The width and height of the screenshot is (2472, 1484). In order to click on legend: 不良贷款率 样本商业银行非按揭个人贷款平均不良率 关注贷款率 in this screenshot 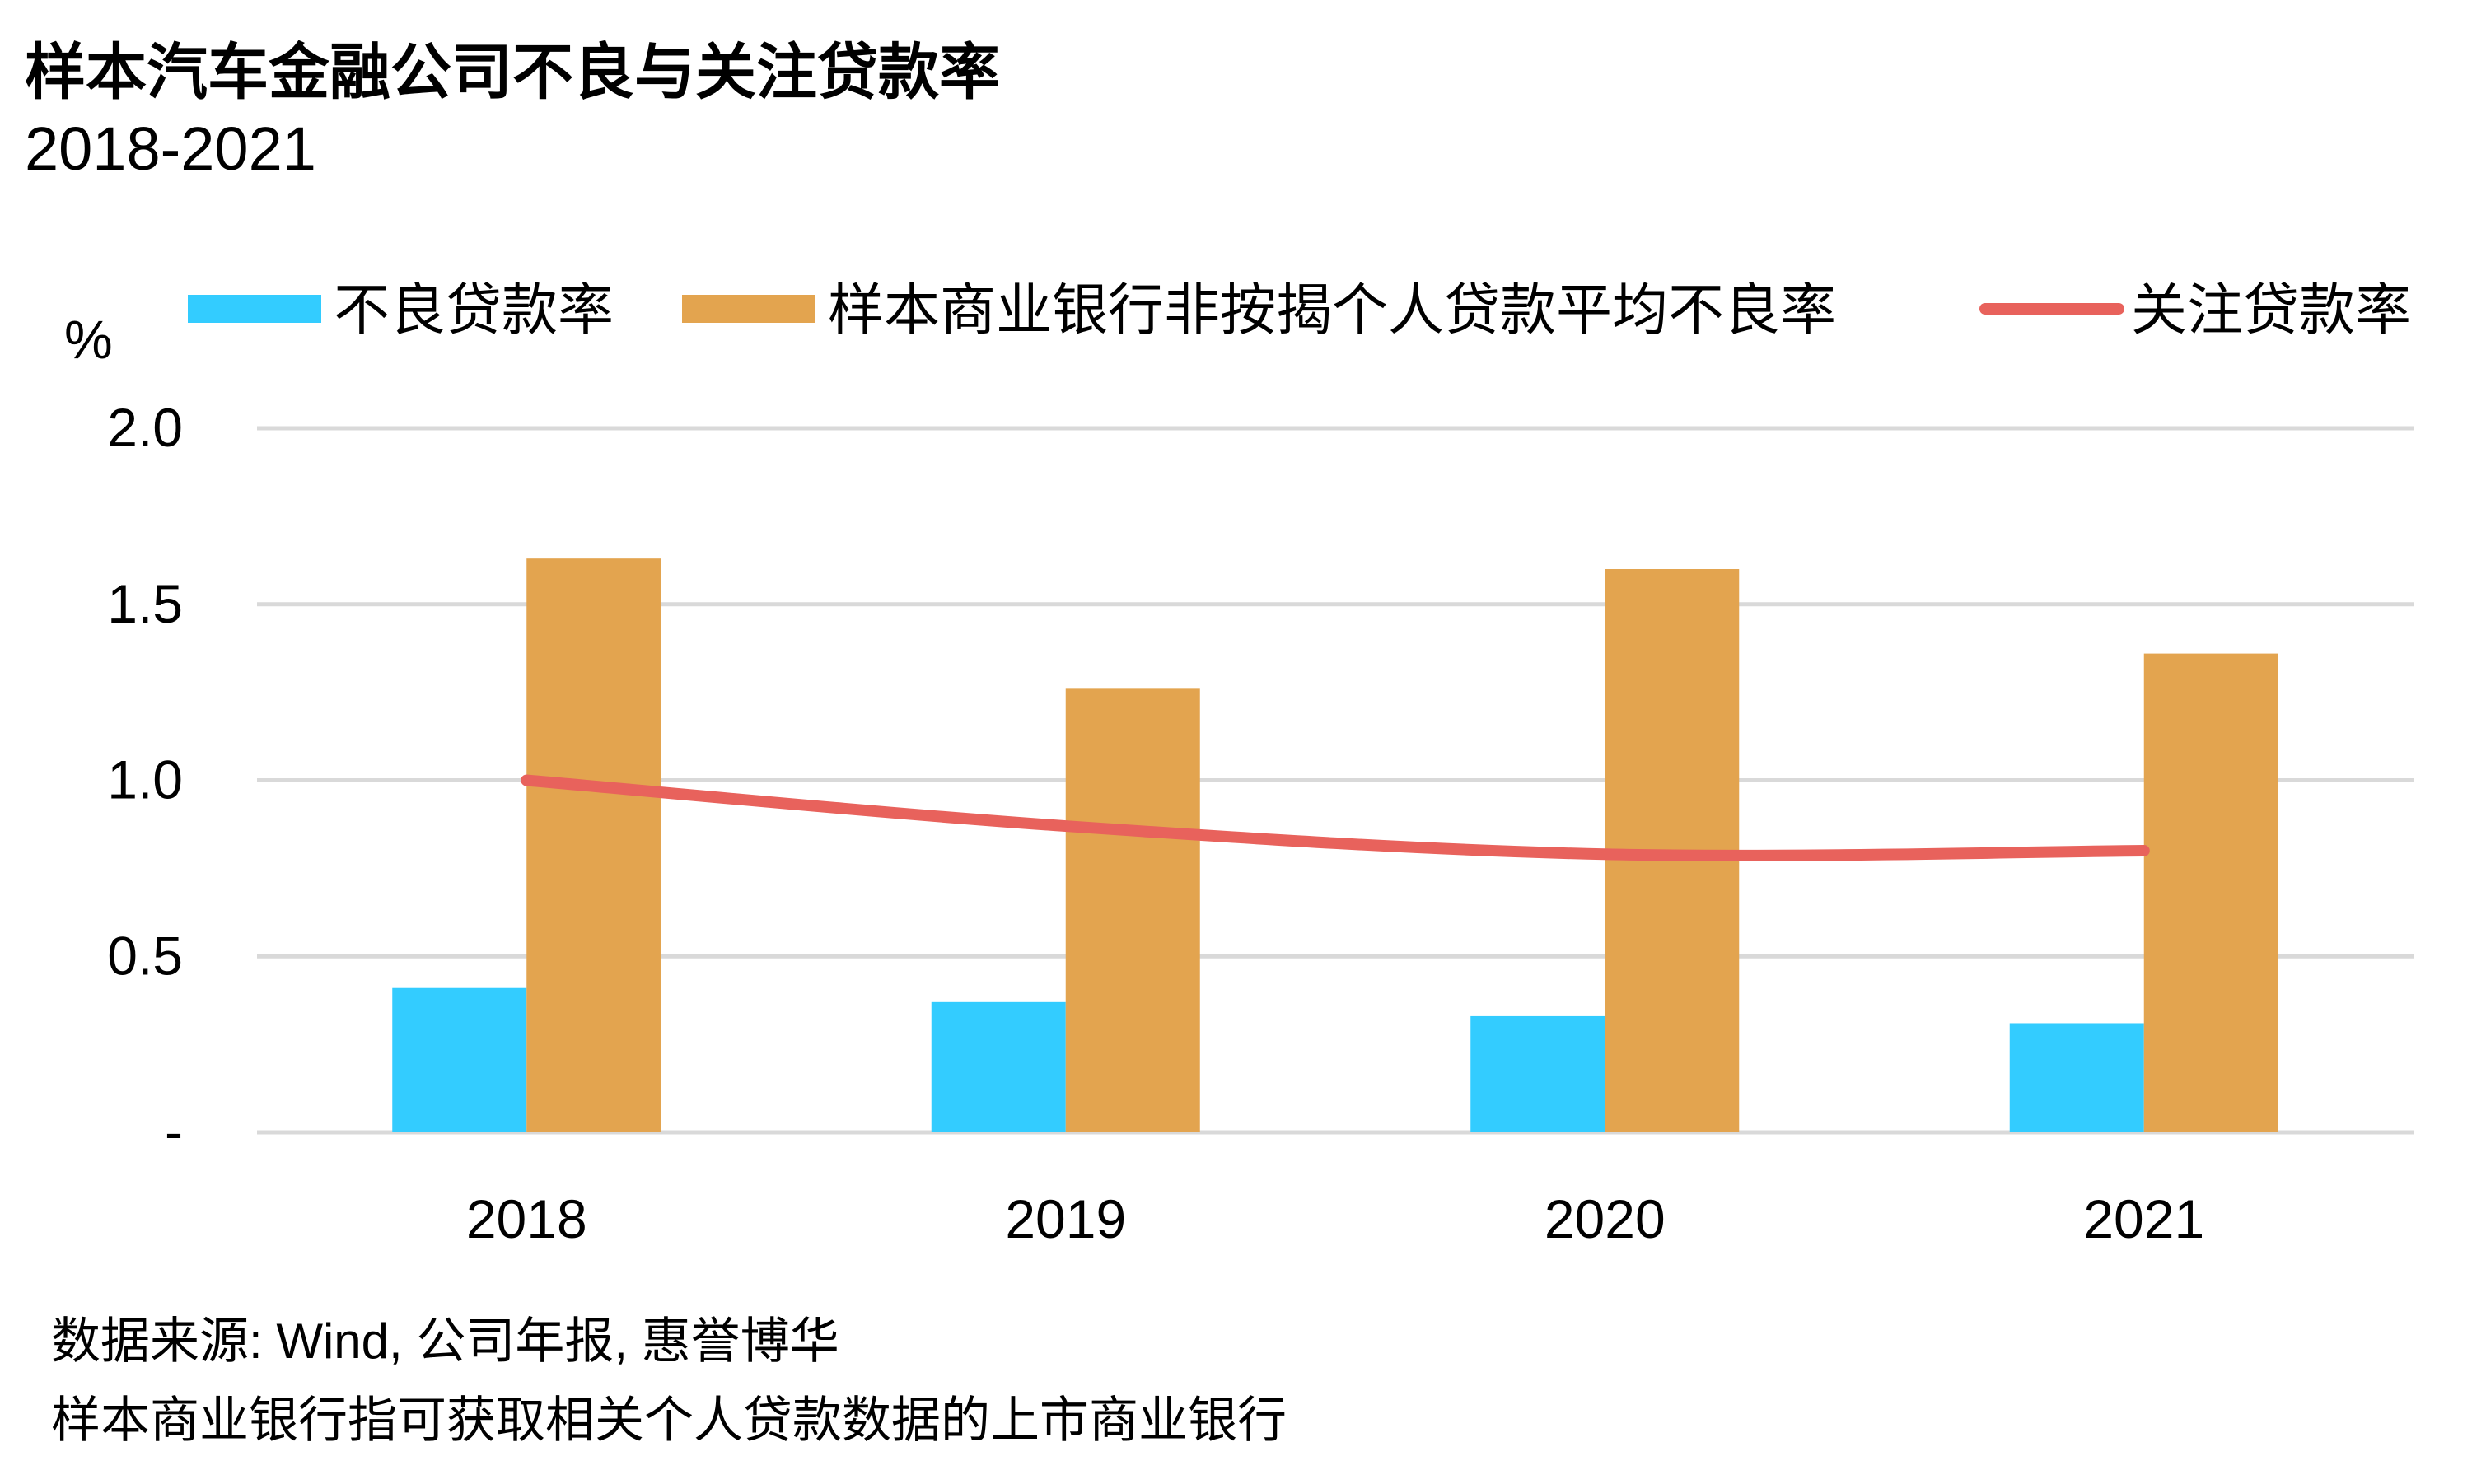, I will do `click(1299, 310)`.